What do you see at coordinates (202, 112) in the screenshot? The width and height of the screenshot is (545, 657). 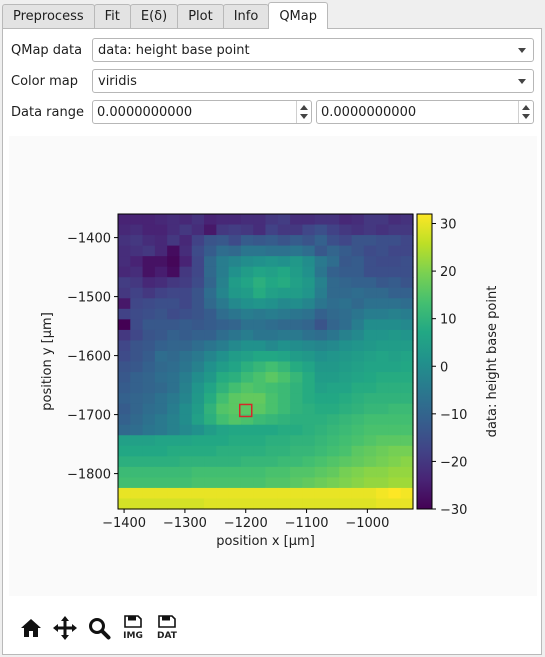 I see `data-range-min-input: 0.0000000000` at bounding box center [202, 112].